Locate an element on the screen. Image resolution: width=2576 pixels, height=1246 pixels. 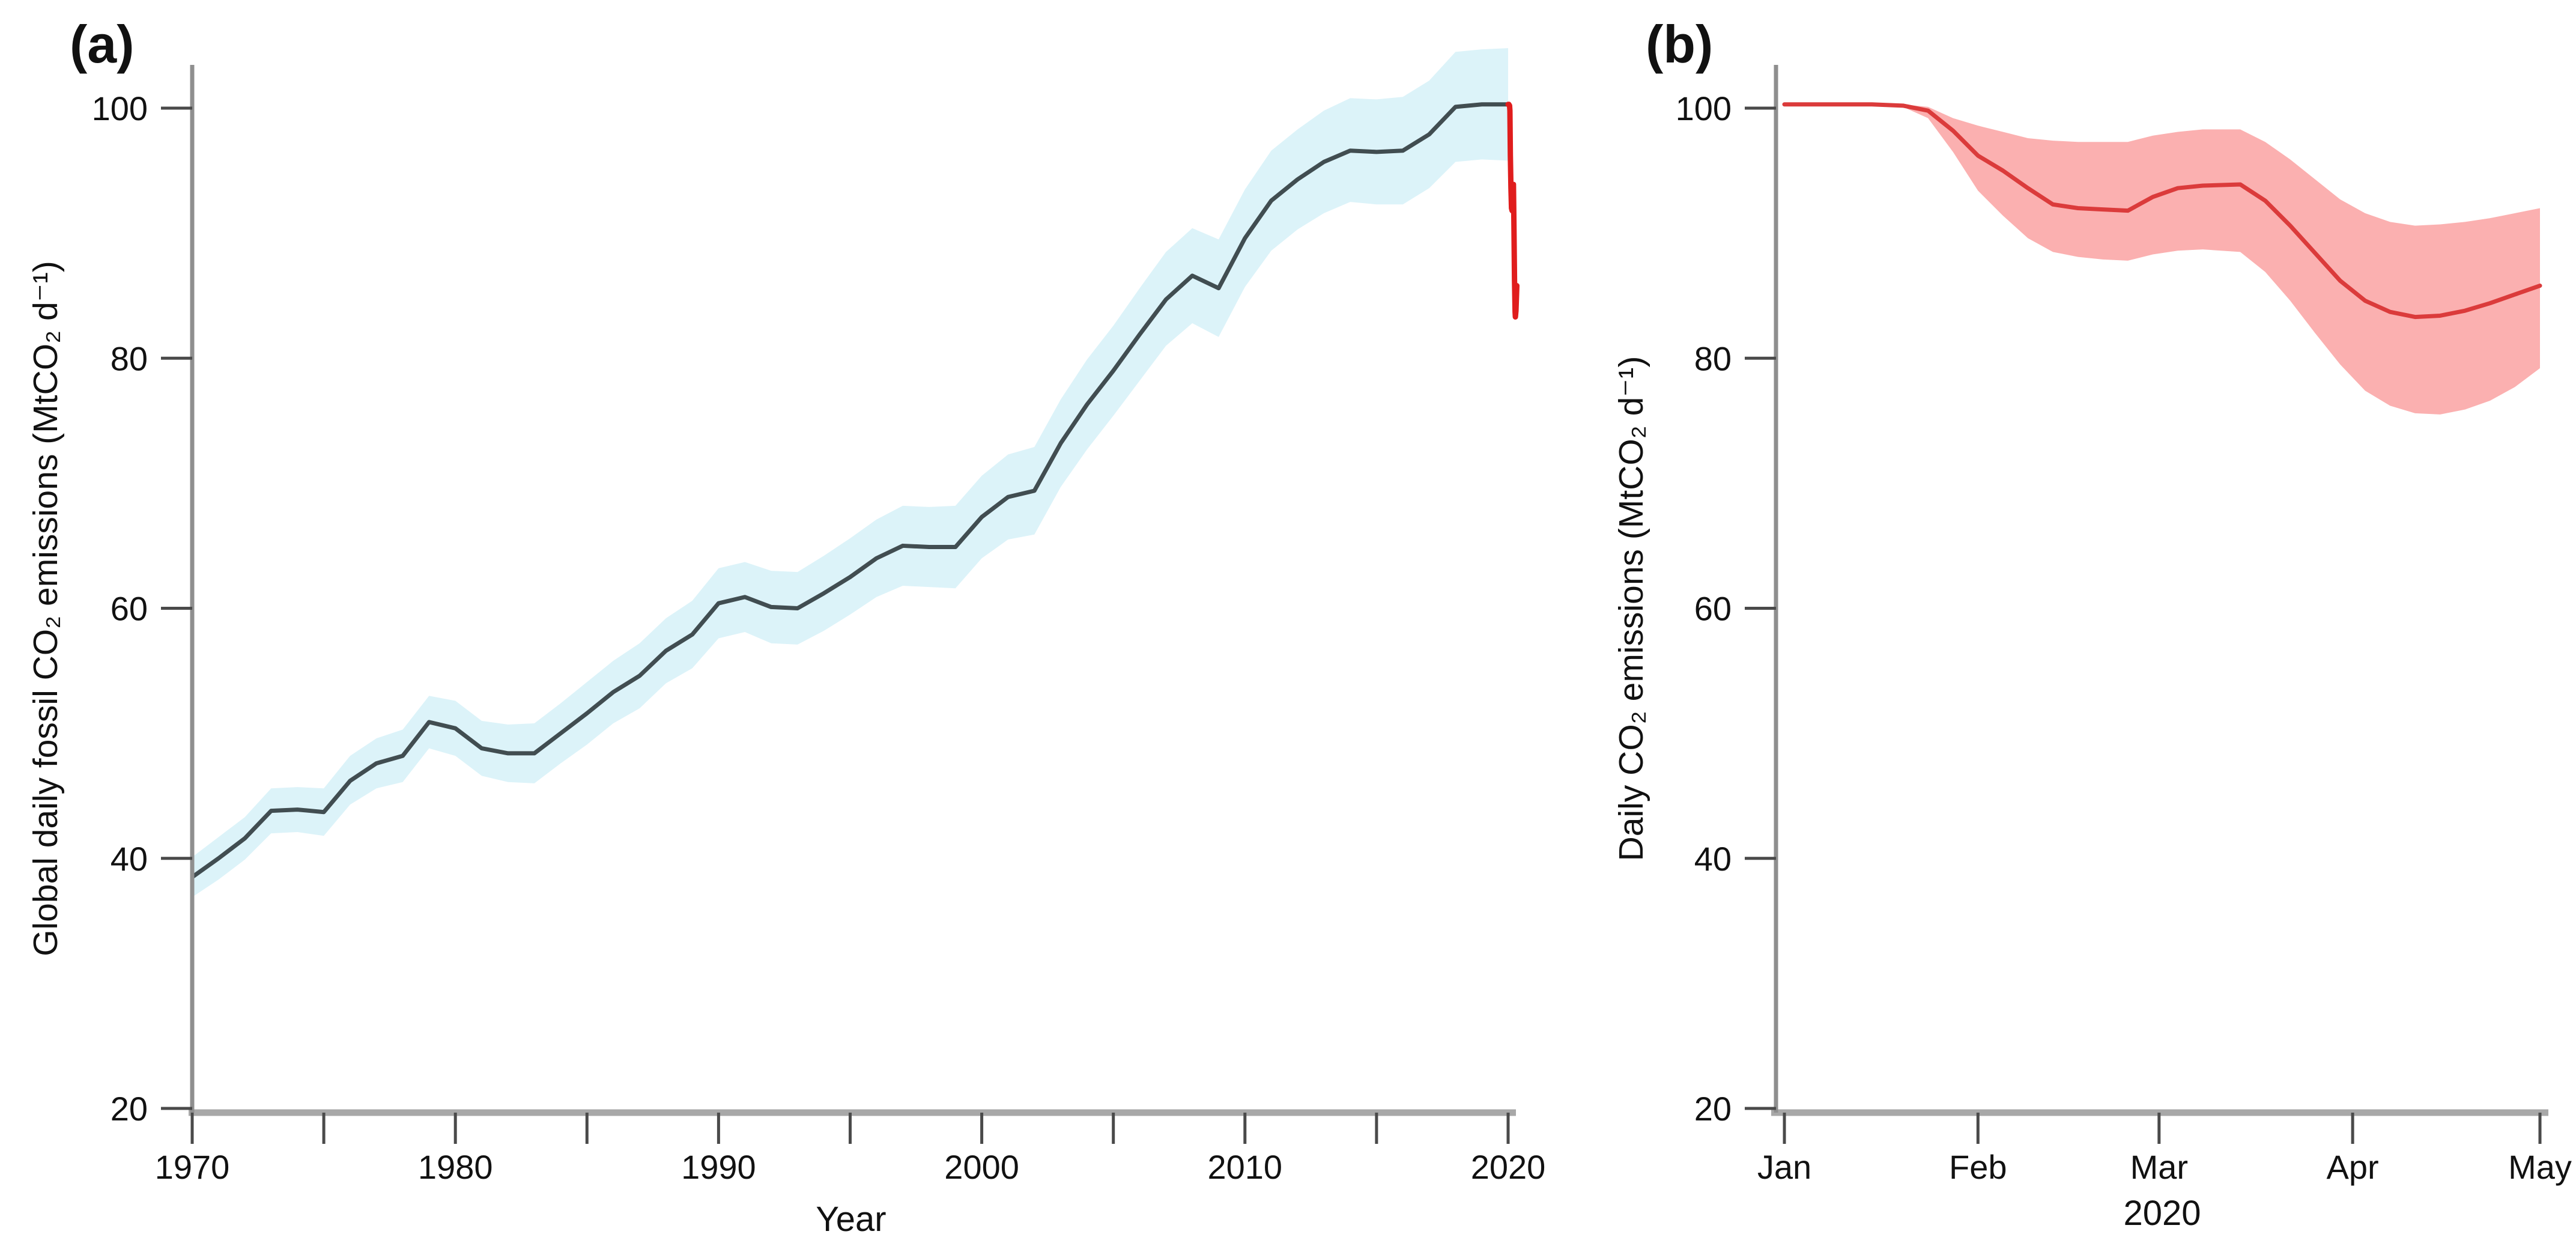
panel-b-y-tick-label: 60 is located at coordinates (1713, 609).